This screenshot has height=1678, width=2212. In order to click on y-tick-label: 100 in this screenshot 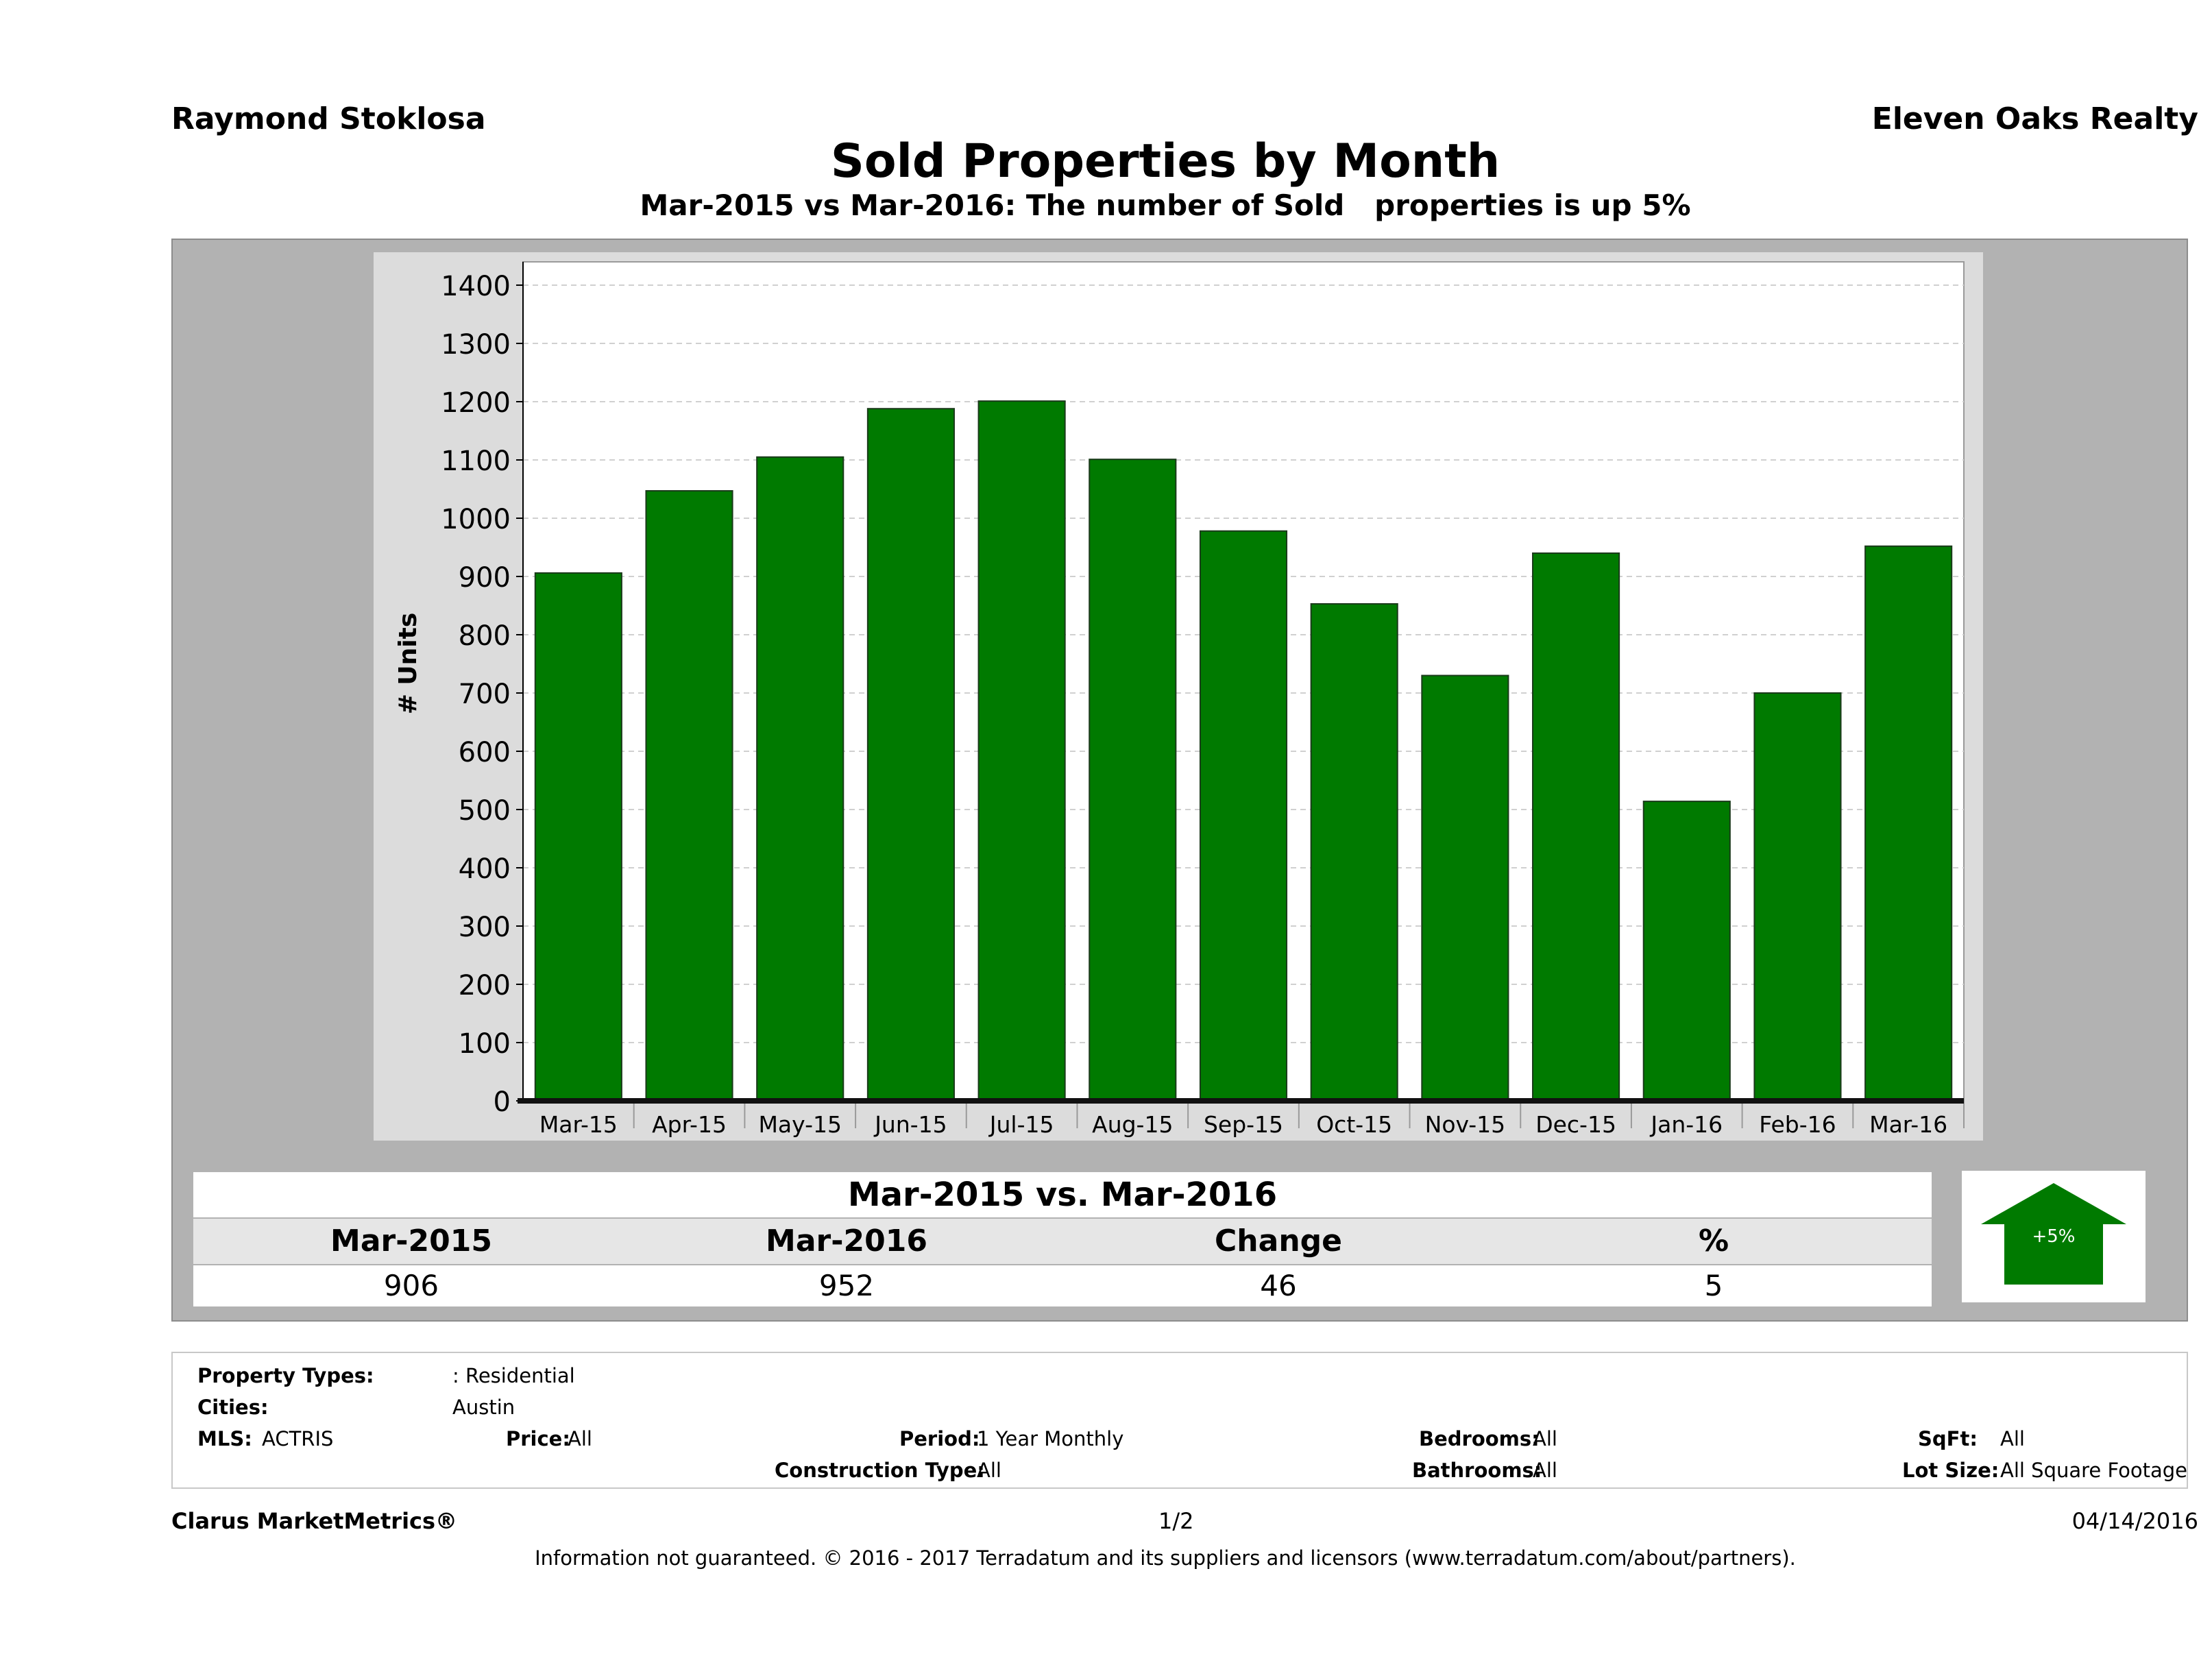, I will do `click(485, 1044)`.